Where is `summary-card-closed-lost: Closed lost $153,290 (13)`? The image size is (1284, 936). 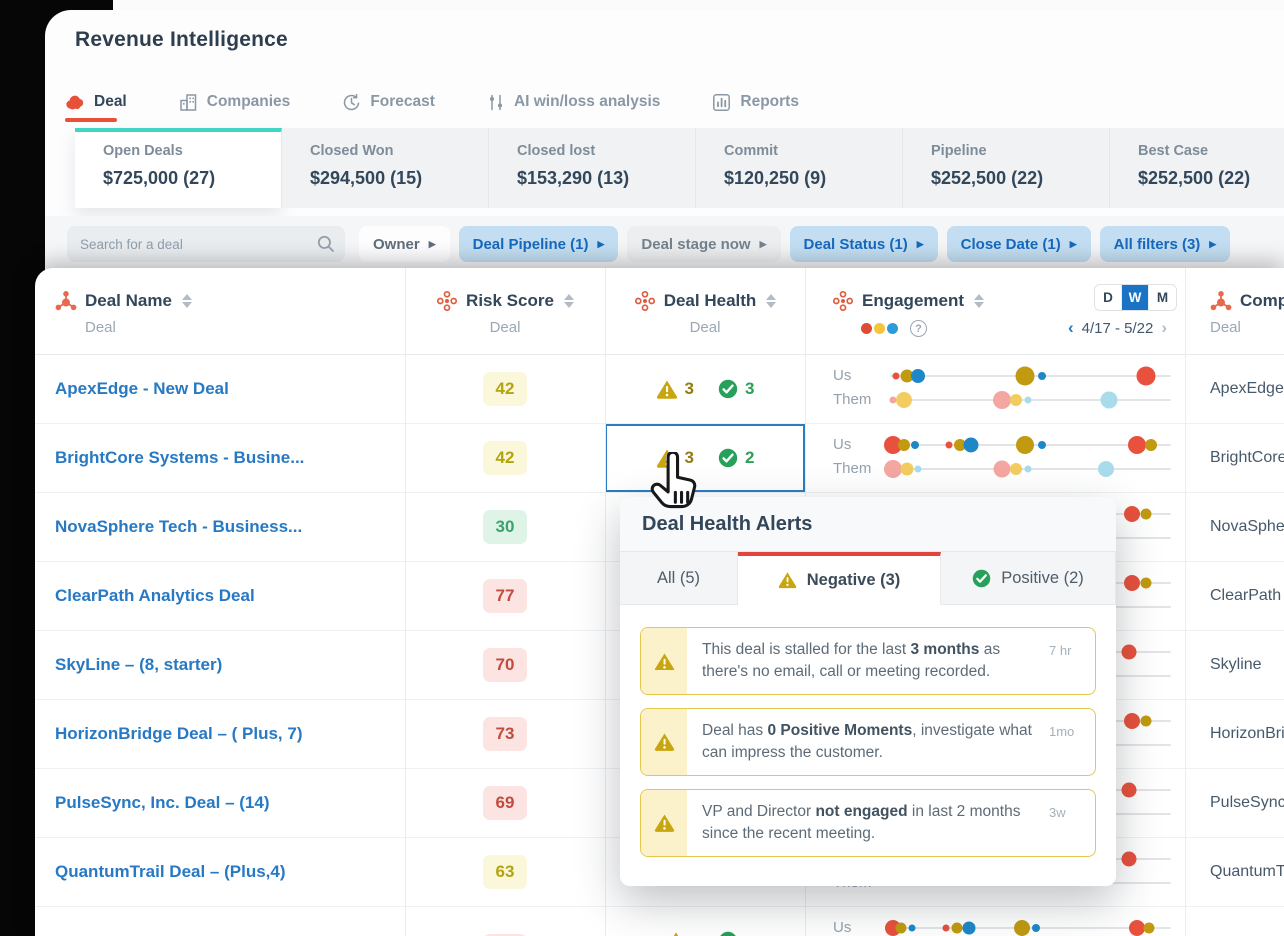
summary-card-closed-lost: Closed lost $153,290 (13) is located at coordinates (592, 168).